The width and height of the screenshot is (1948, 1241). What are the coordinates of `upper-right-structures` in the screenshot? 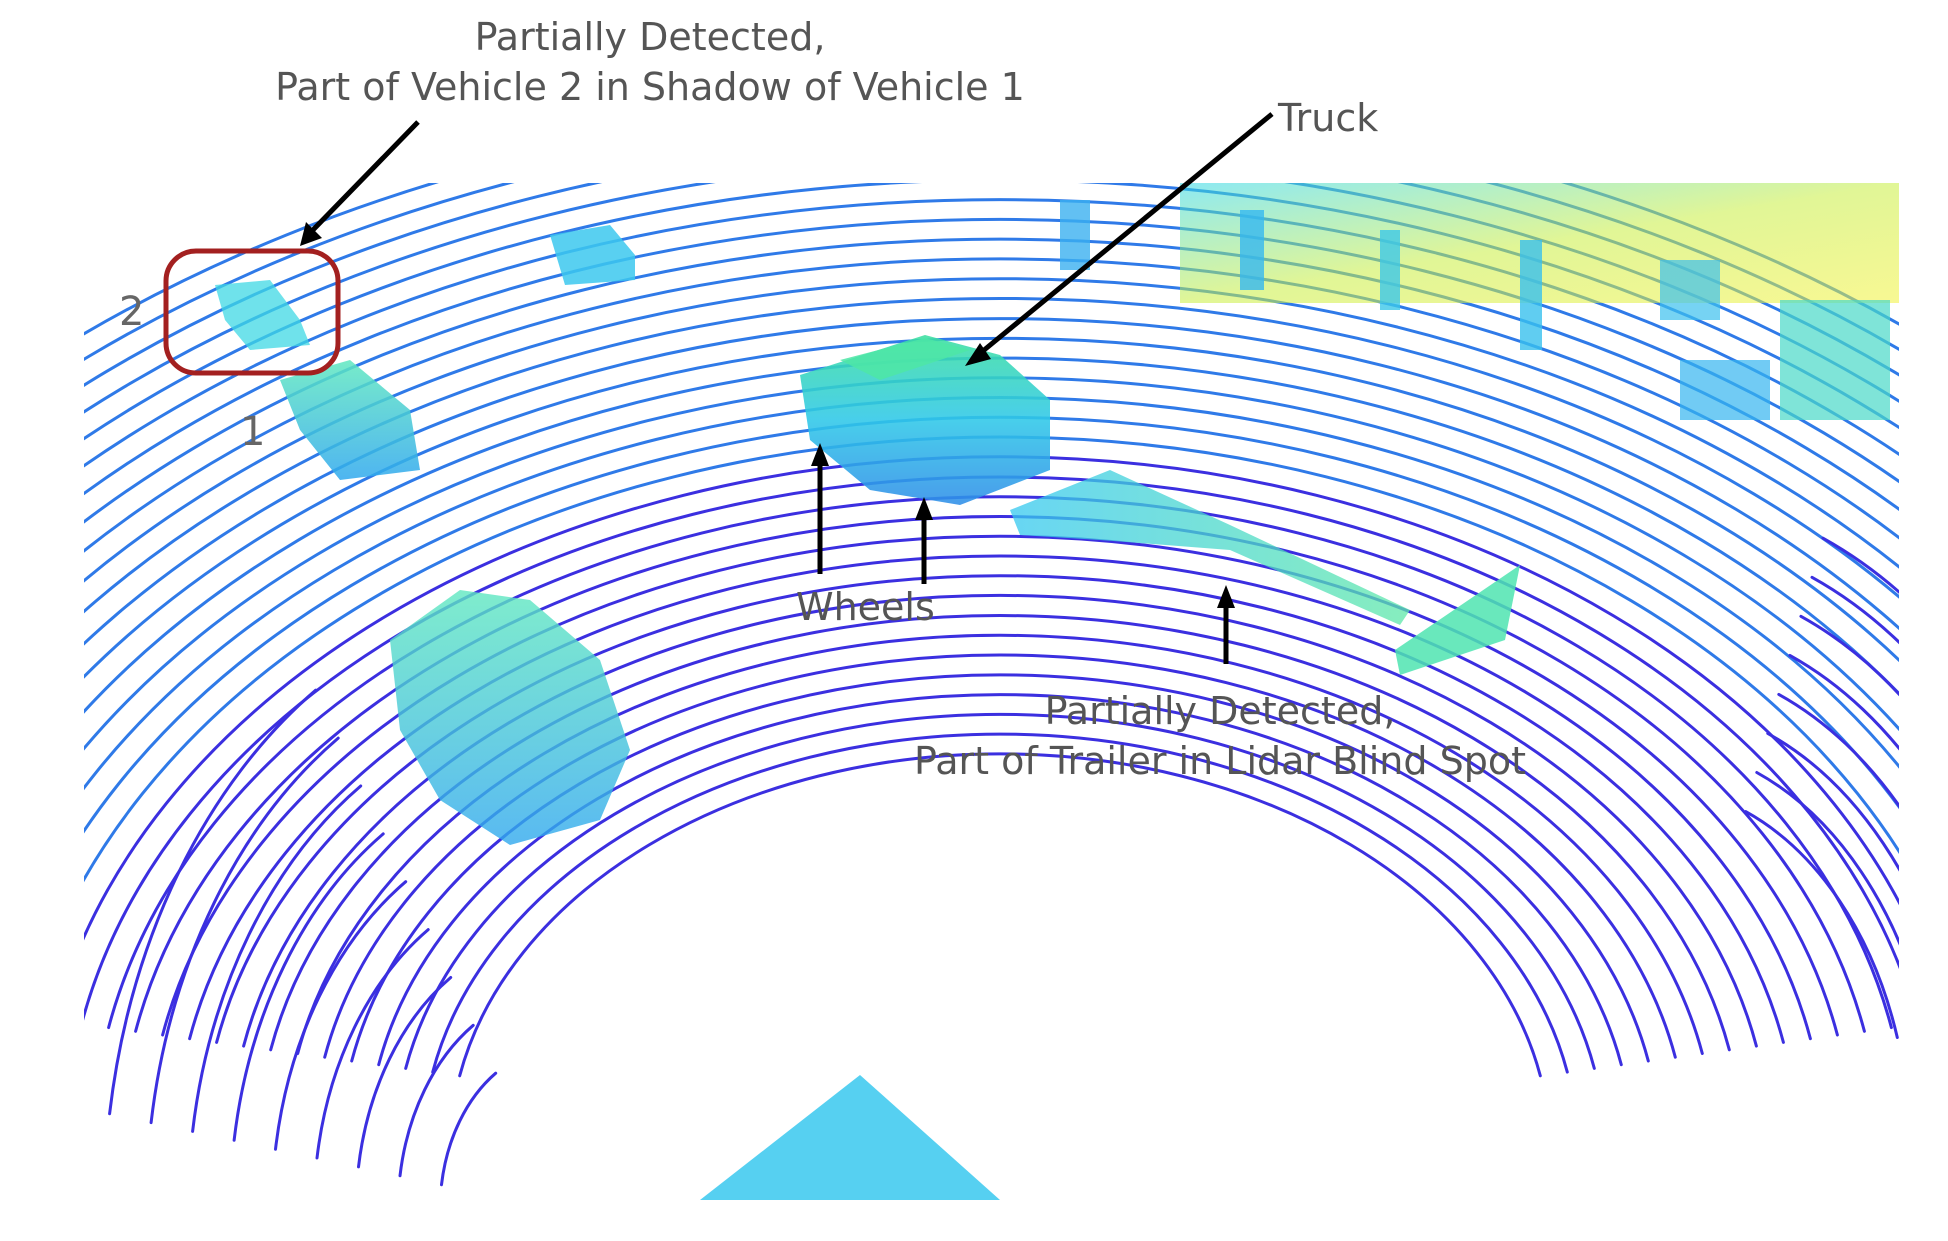 It's located at (1479, 301).